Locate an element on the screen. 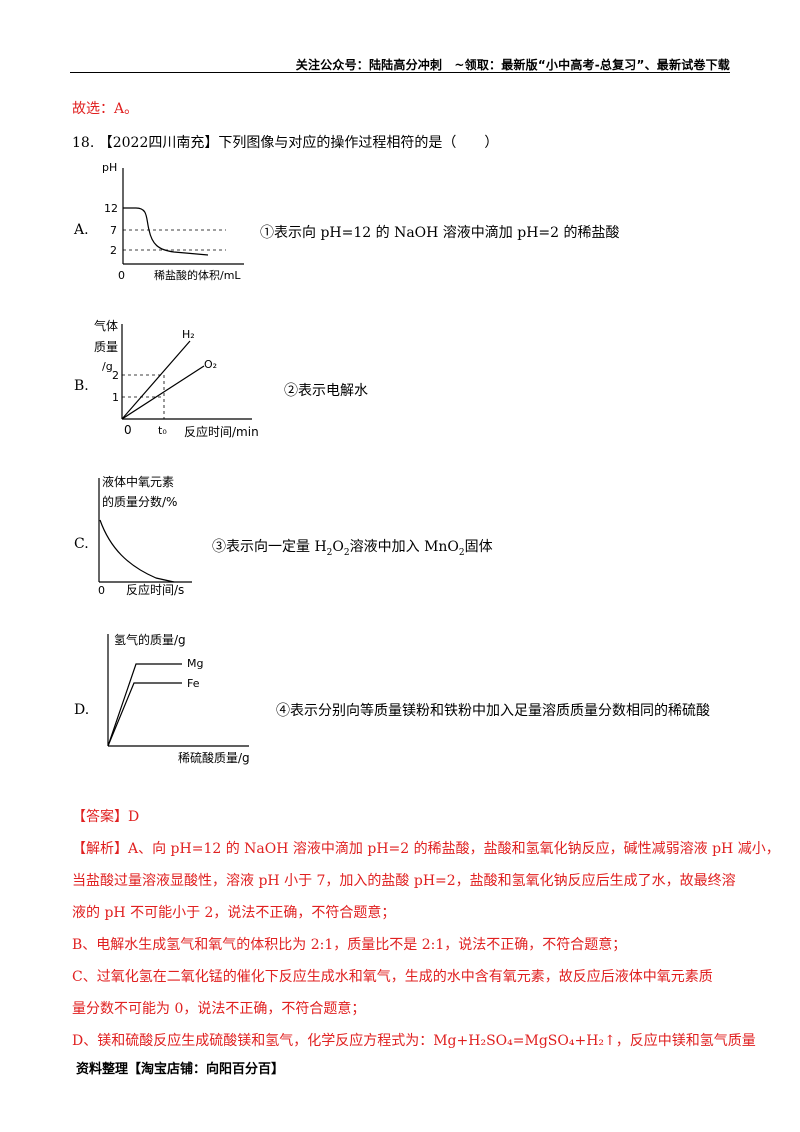  graph-b-origin: 0 is located at coordinates (128, 430).